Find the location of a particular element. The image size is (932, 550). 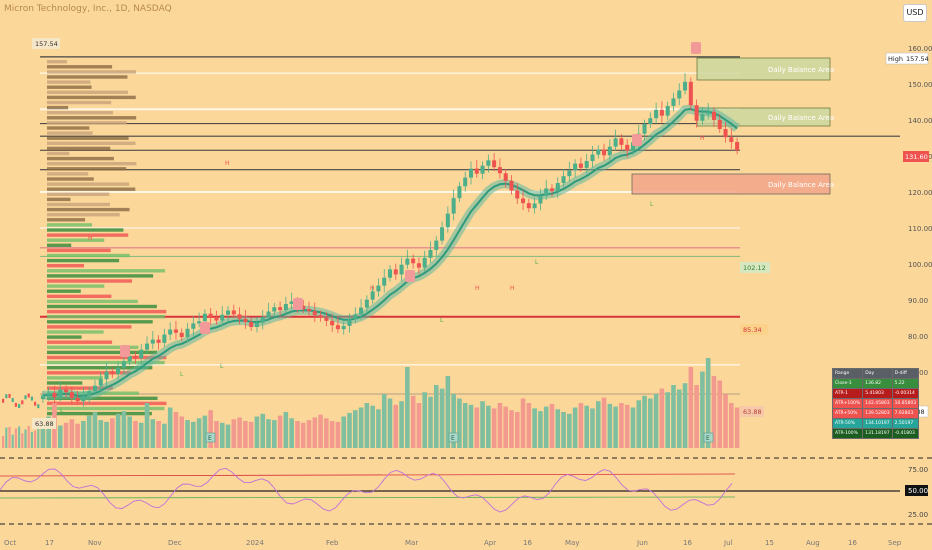

time-tick-label: May is located at coordinates (572, 543).